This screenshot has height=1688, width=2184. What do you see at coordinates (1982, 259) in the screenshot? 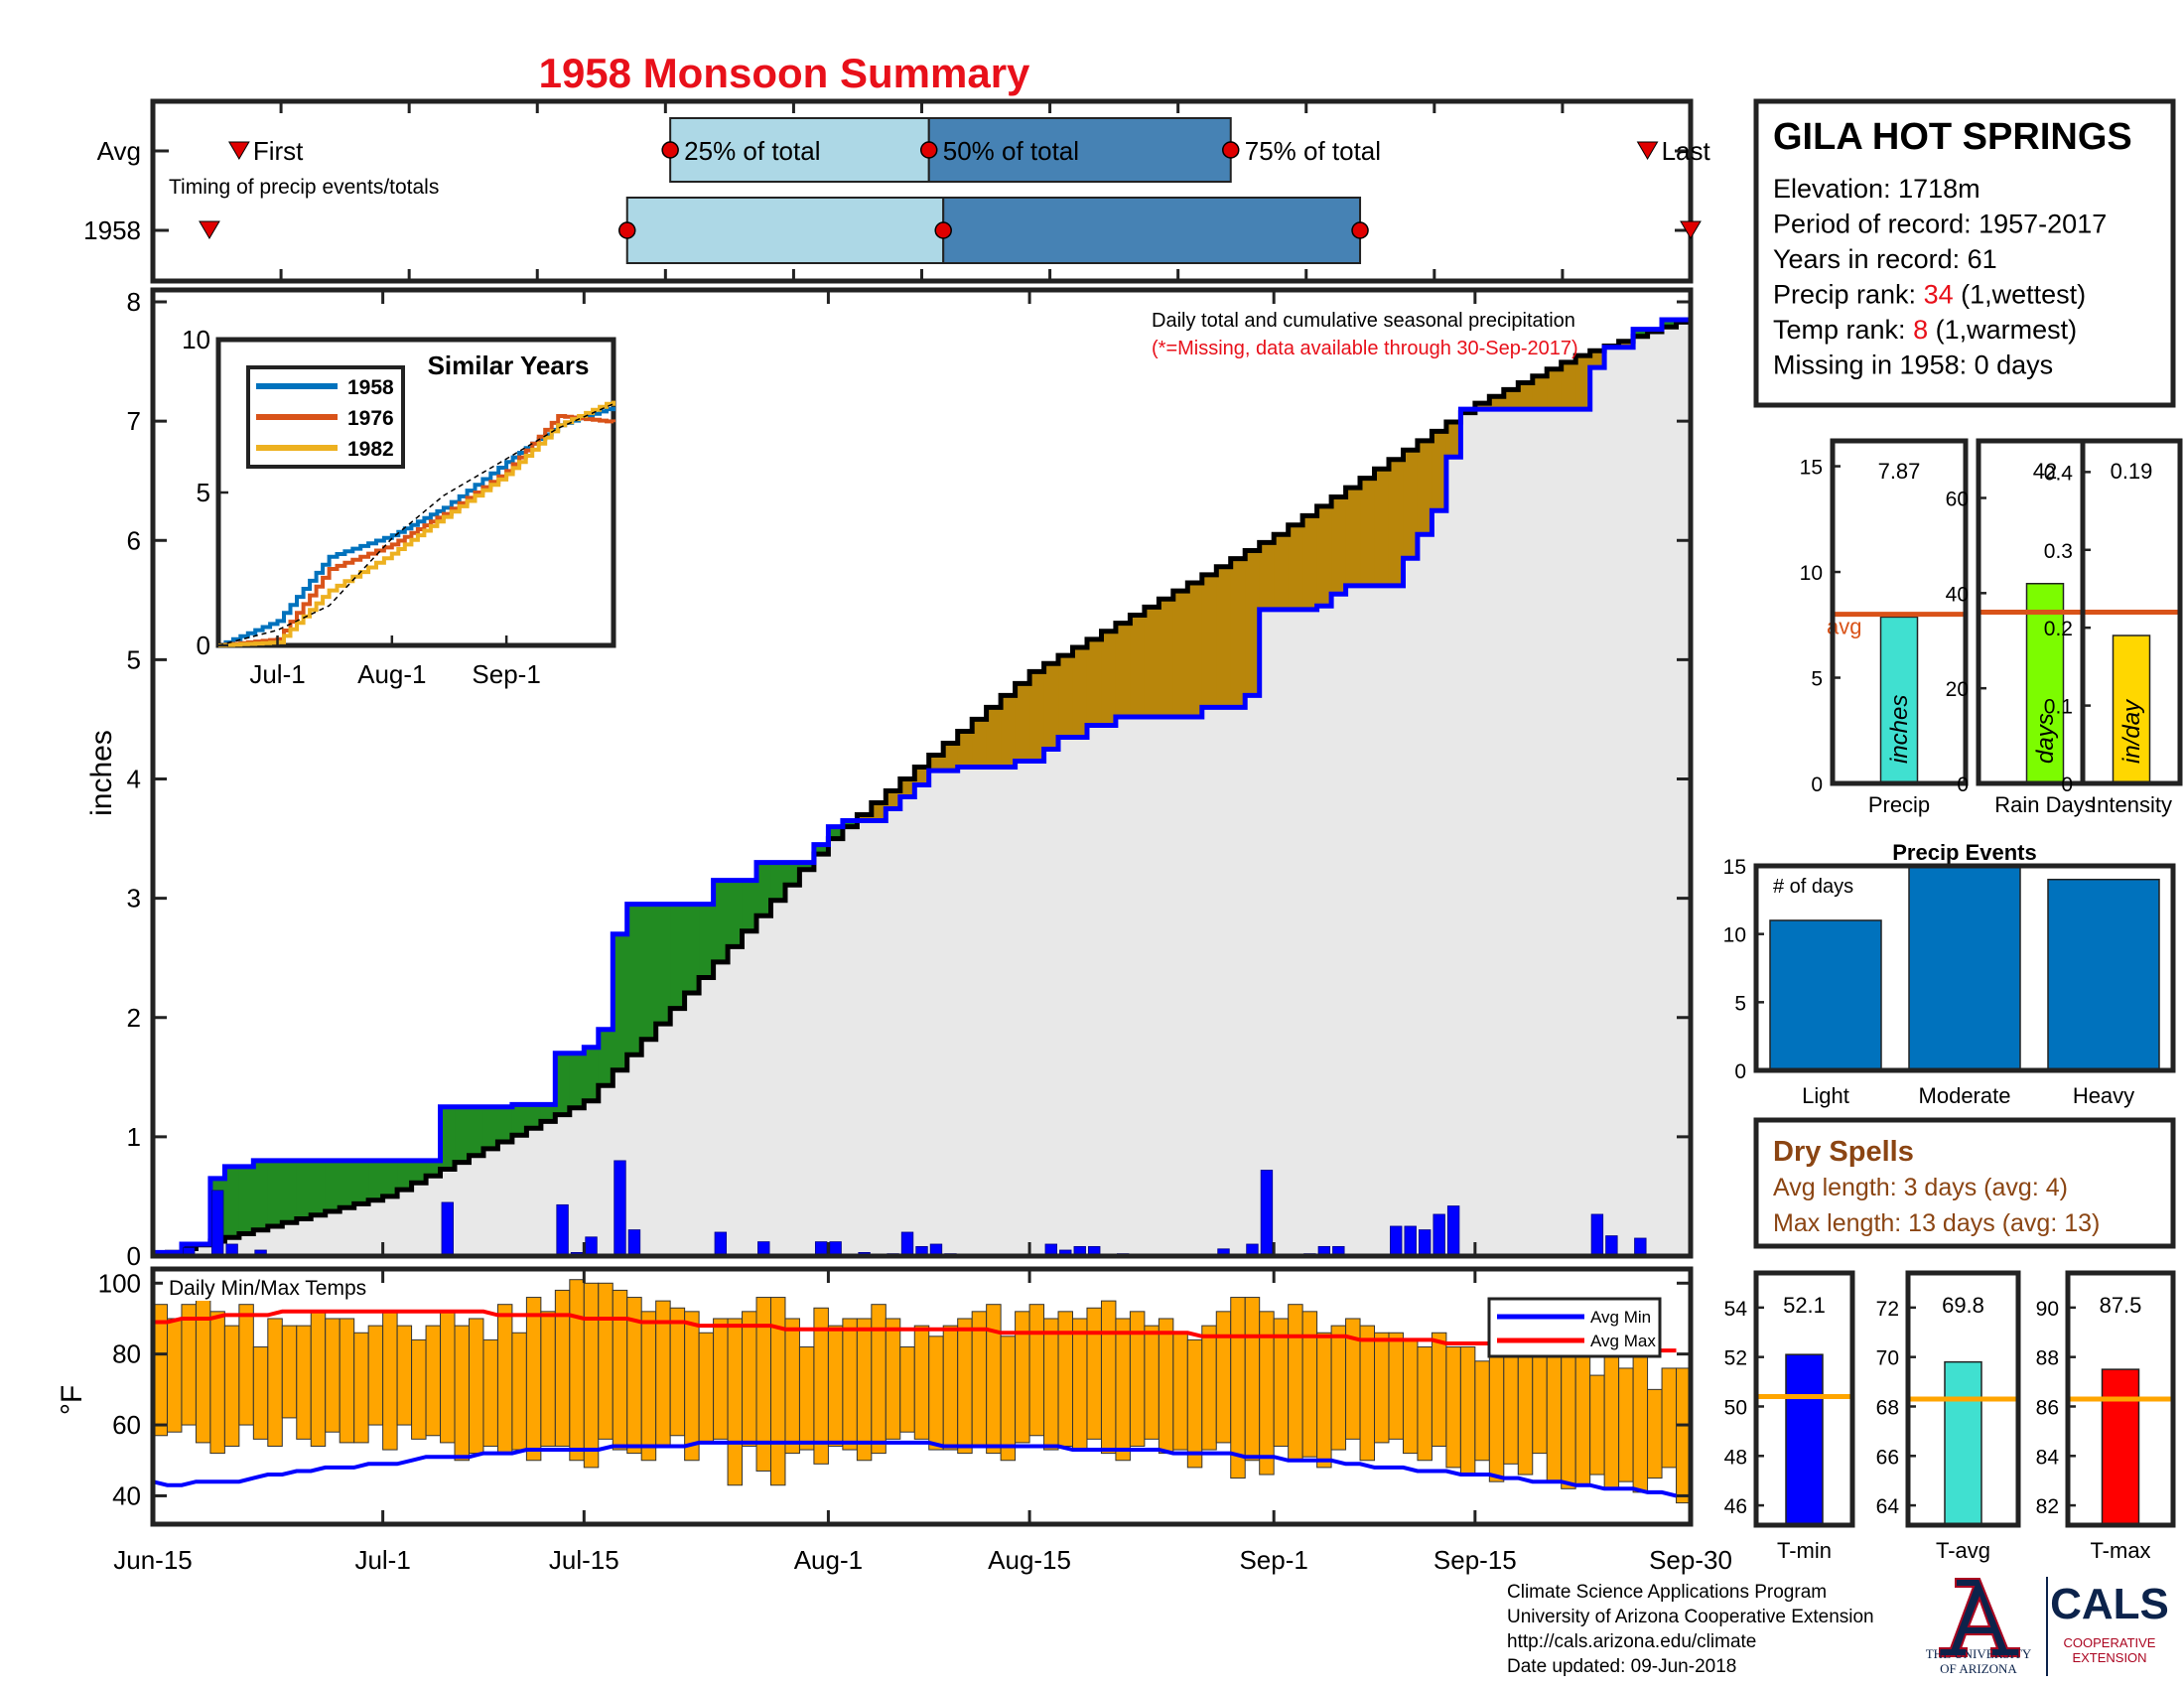
I see `station-line-value: 61` at bounding box center [1982, 259].